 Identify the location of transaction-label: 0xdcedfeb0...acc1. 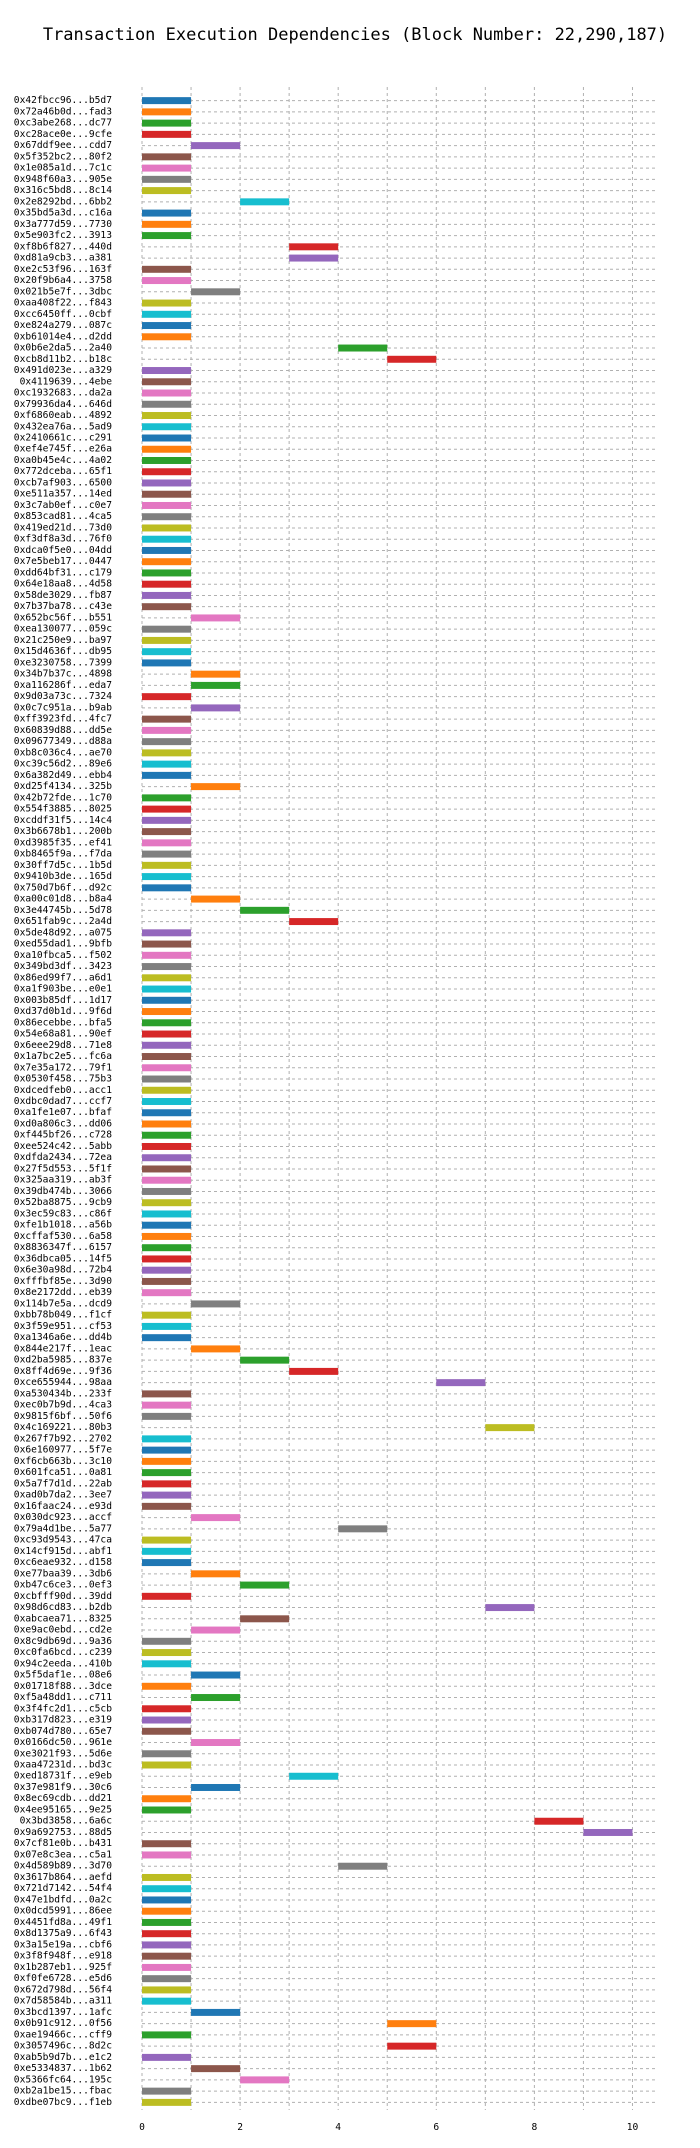
(63, 1090).